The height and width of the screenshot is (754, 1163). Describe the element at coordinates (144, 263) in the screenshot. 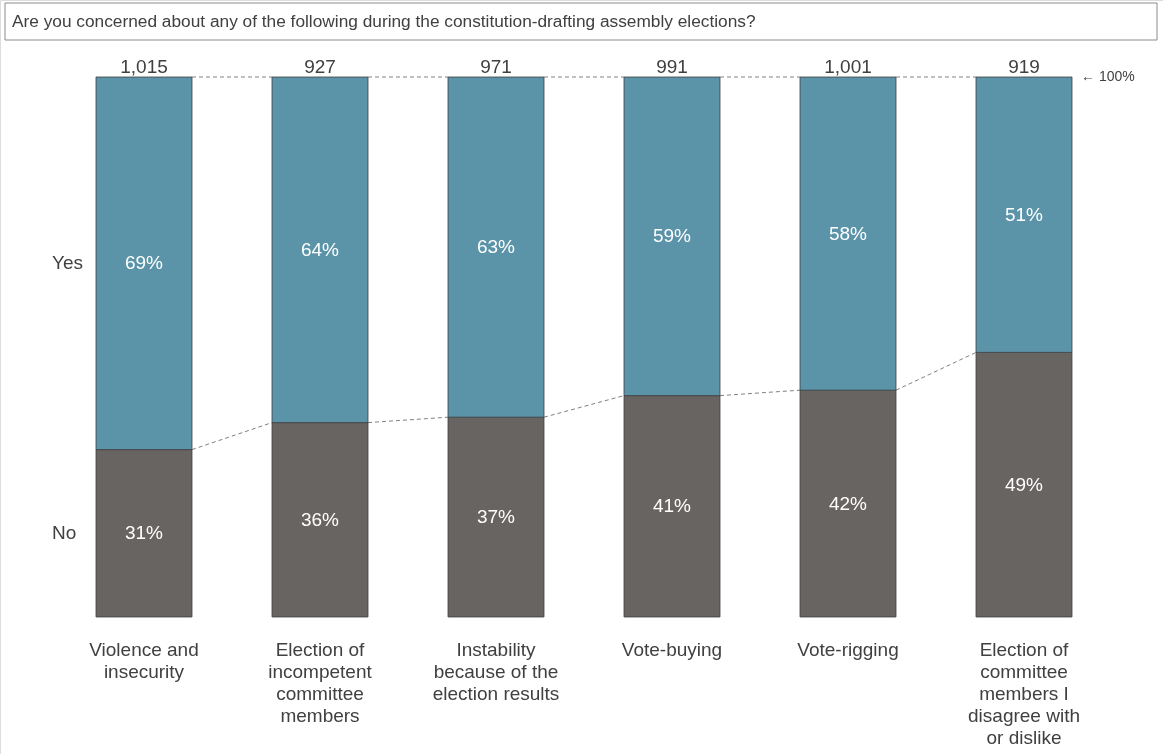

I see `data-label: 69%` at that location.